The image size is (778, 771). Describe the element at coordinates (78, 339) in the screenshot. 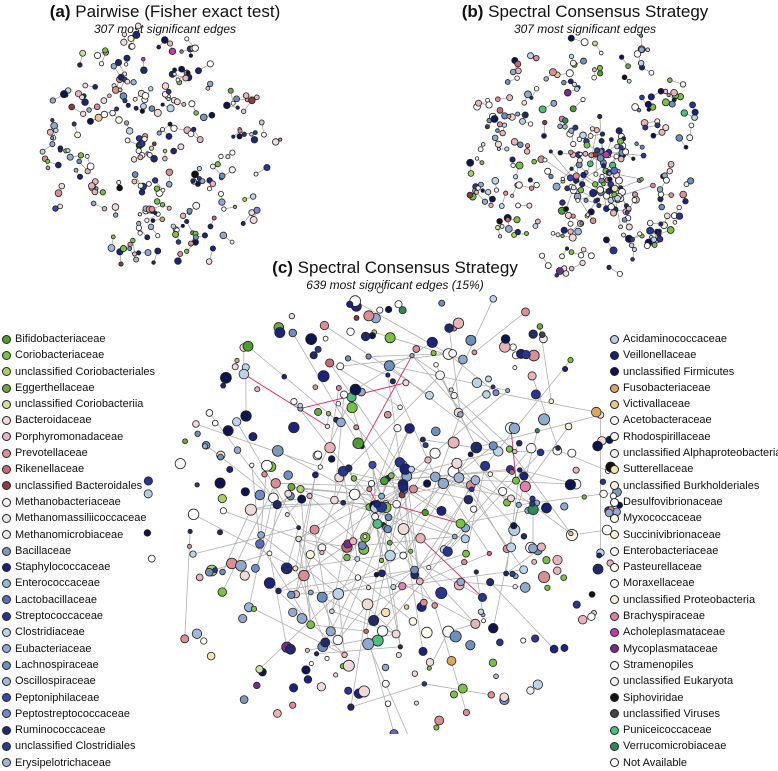

I see `legend-item: Bifidobacteriaceae` at that location.